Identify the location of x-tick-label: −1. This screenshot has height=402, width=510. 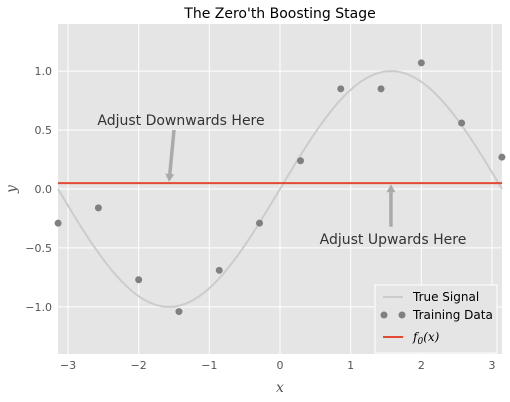
(209, 365).